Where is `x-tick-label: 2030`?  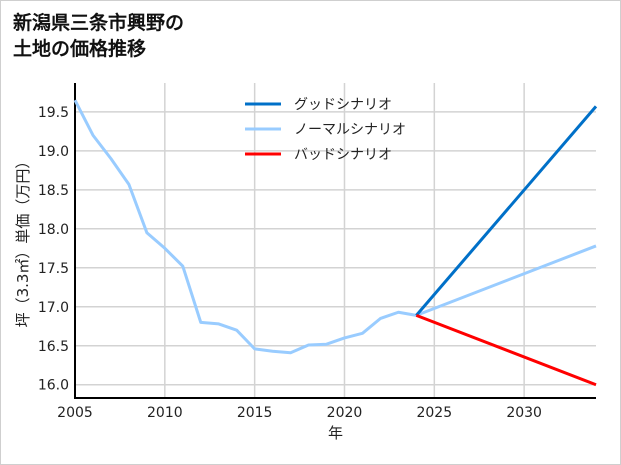
x-tick-label: 2030 is located at coordinates (524, 413).